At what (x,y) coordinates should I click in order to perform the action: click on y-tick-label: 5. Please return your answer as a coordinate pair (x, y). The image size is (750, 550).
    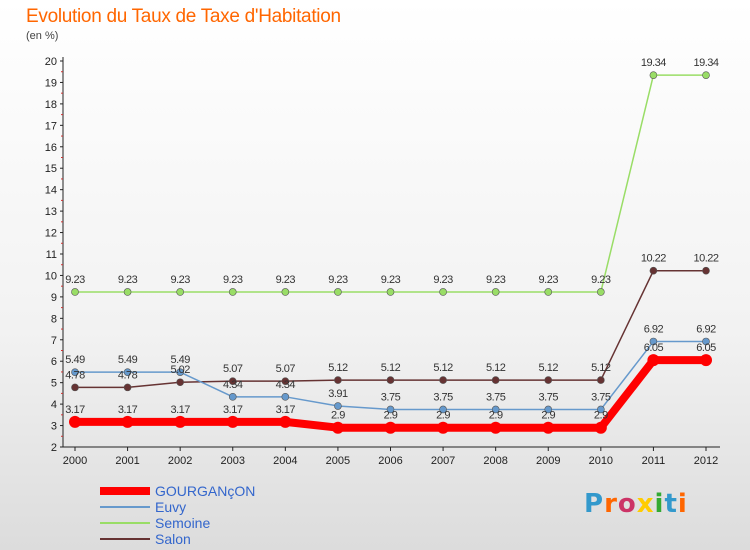
    Looking at the image, I should click on (54, 384).